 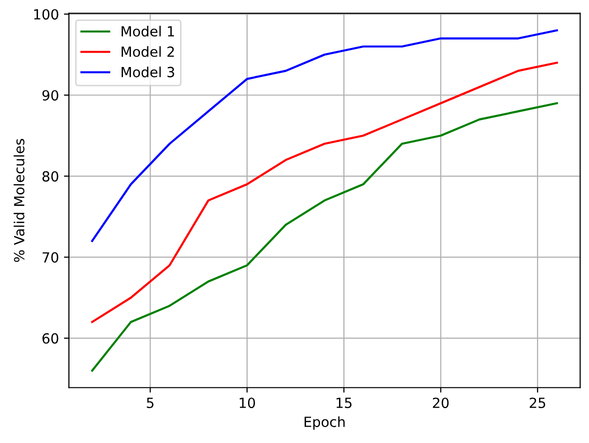 I want to click on legend-label: Model 2, so click(x=148, y=51).